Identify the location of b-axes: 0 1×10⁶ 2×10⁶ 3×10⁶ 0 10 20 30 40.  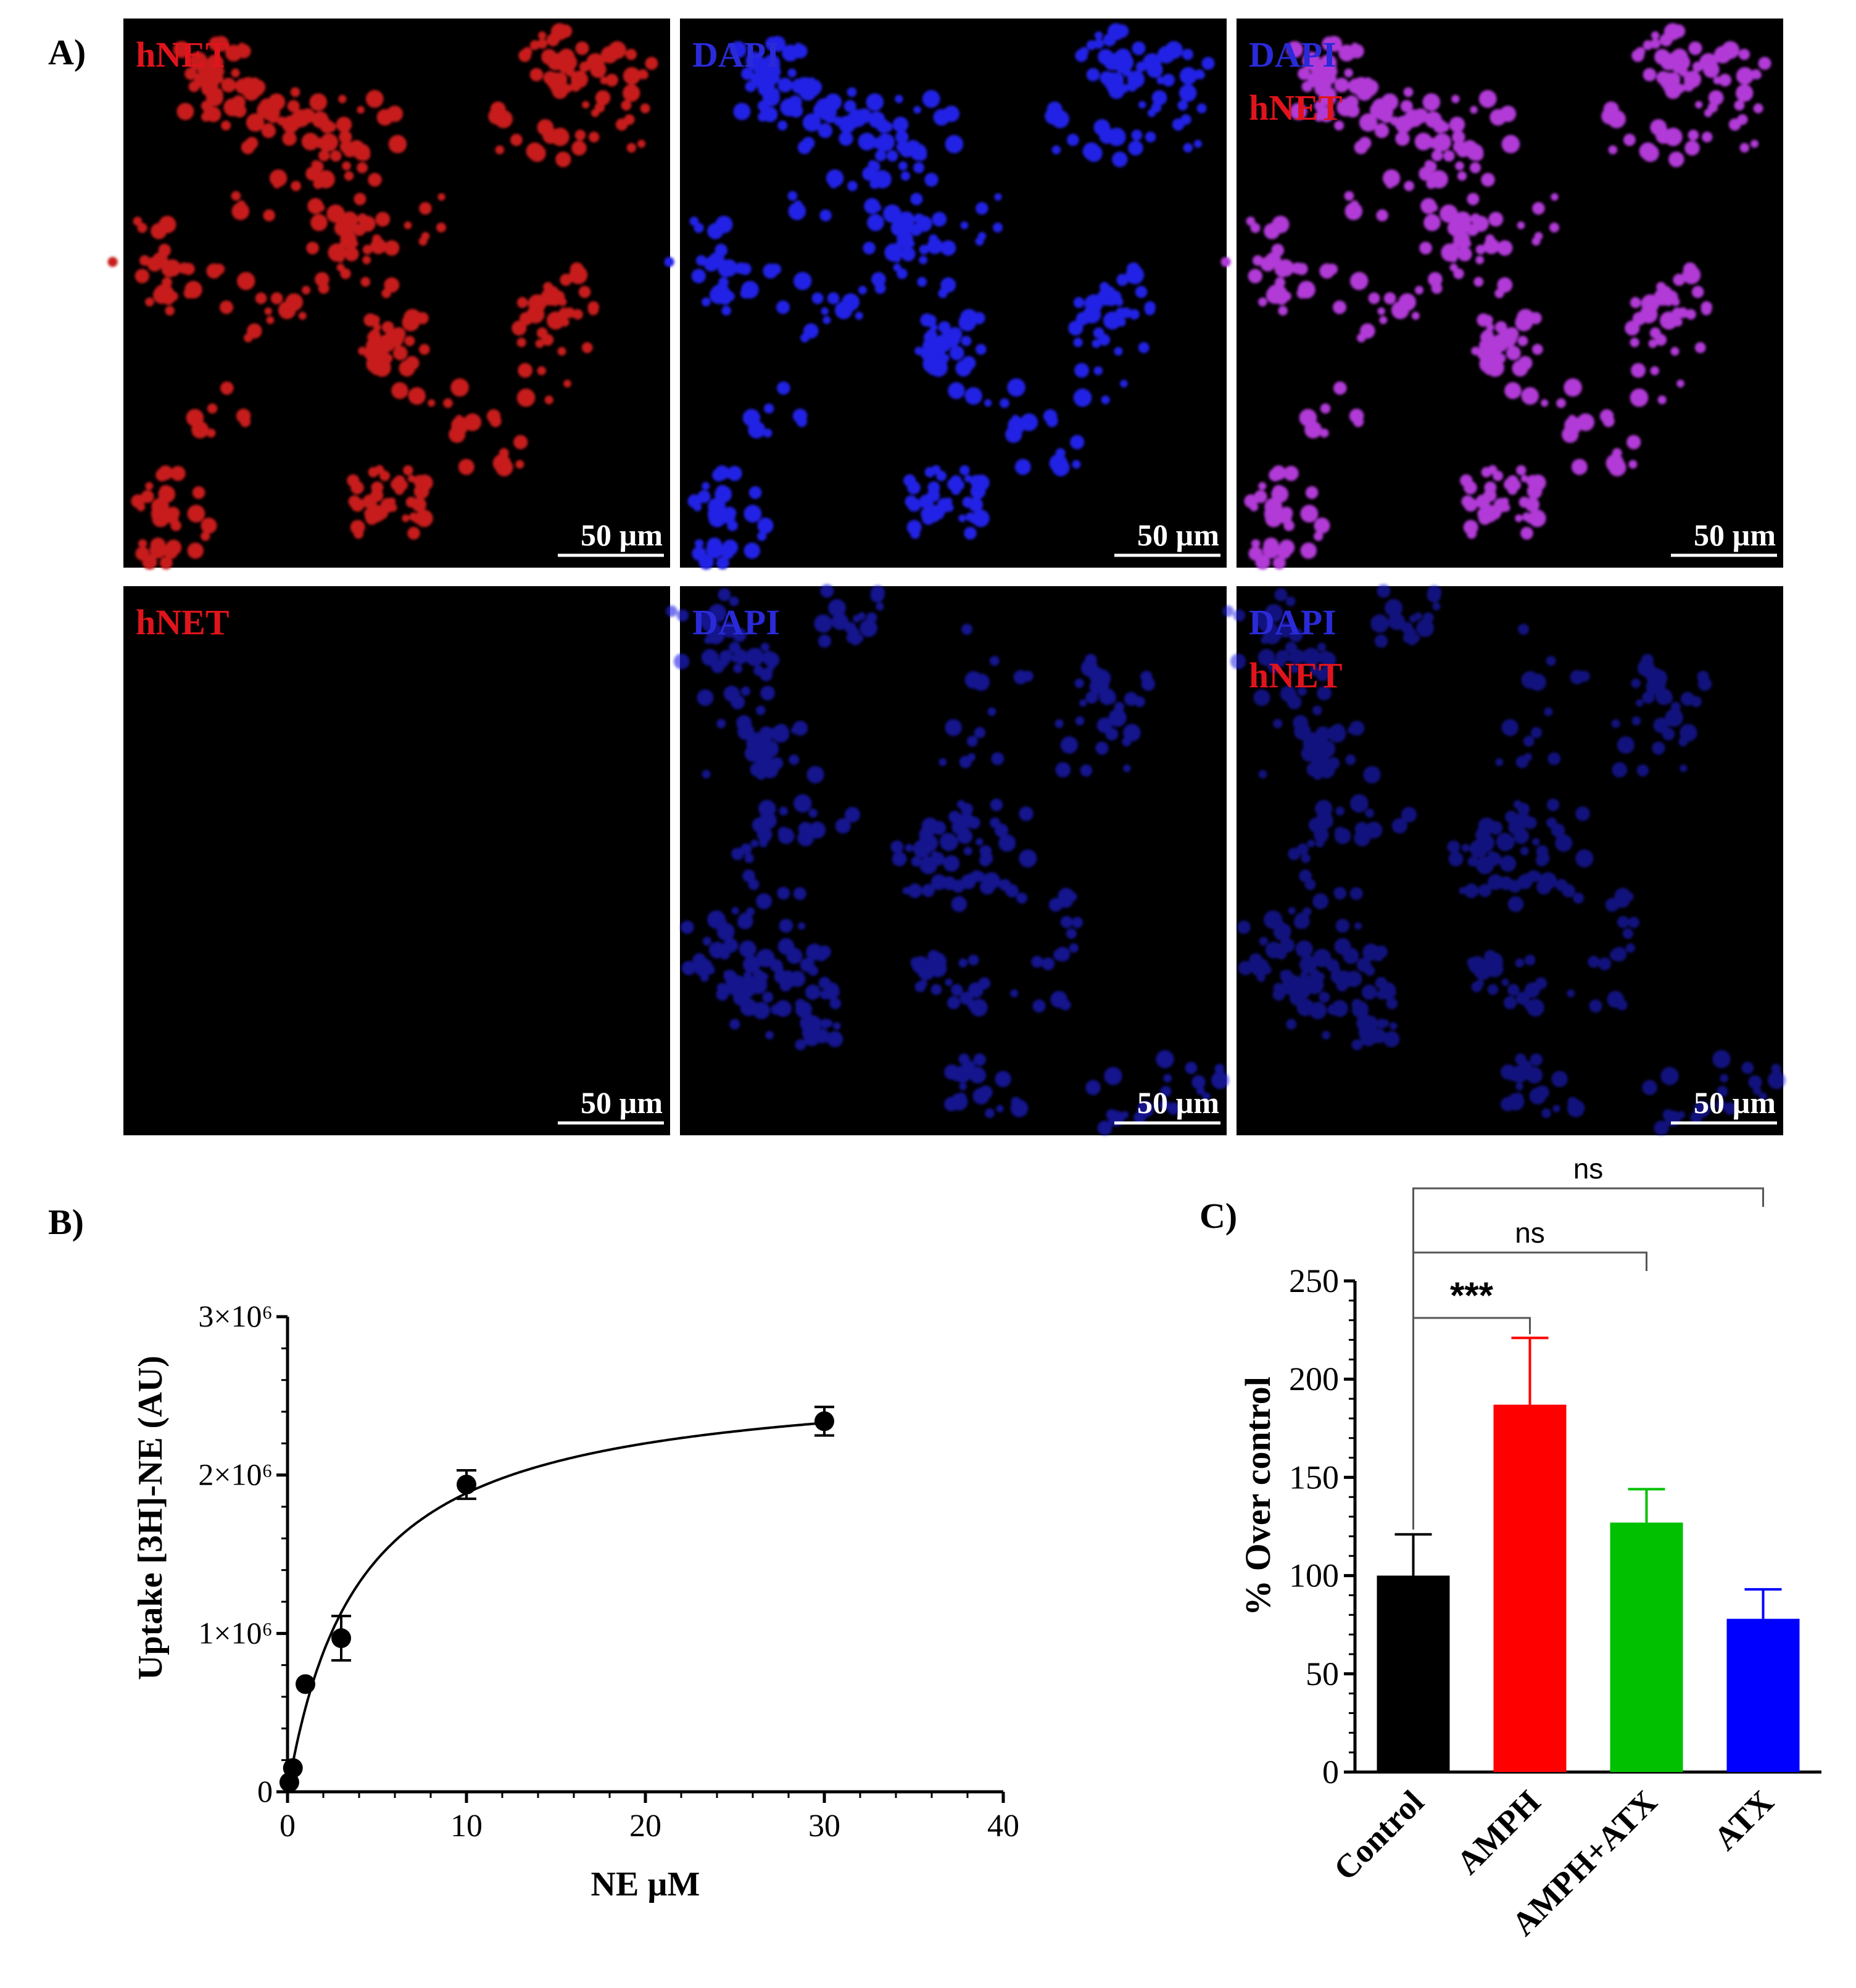
(608, 1571).